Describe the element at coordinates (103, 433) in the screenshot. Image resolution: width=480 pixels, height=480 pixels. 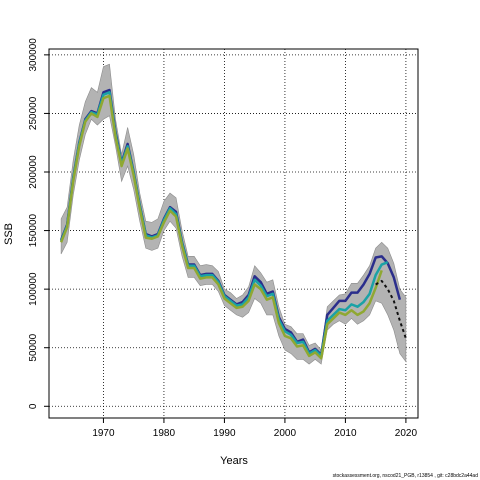
I see `x-tick-label: 1970` at that location.